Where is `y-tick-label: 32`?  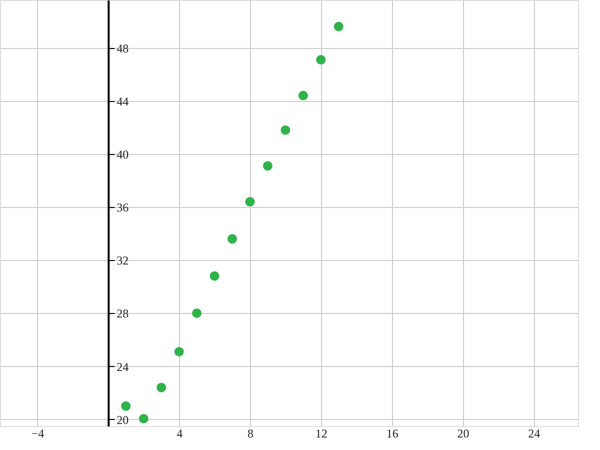
y-tick-label: 32 is located at coordinates (122, 261).